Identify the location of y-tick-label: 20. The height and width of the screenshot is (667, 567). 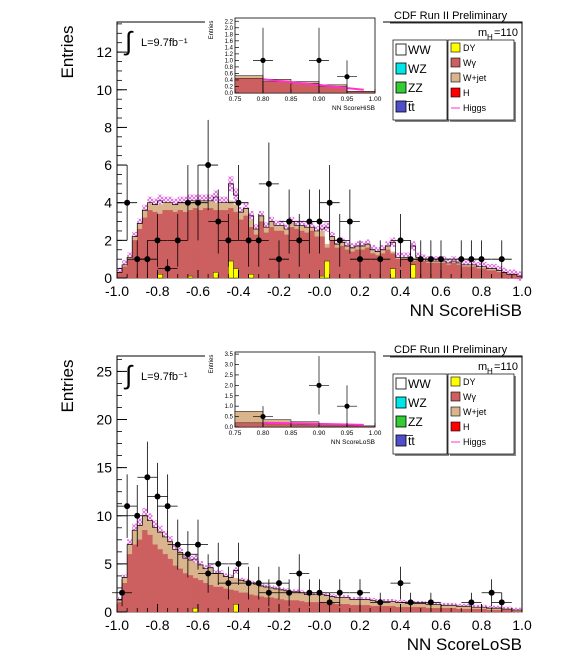
(104, 420).